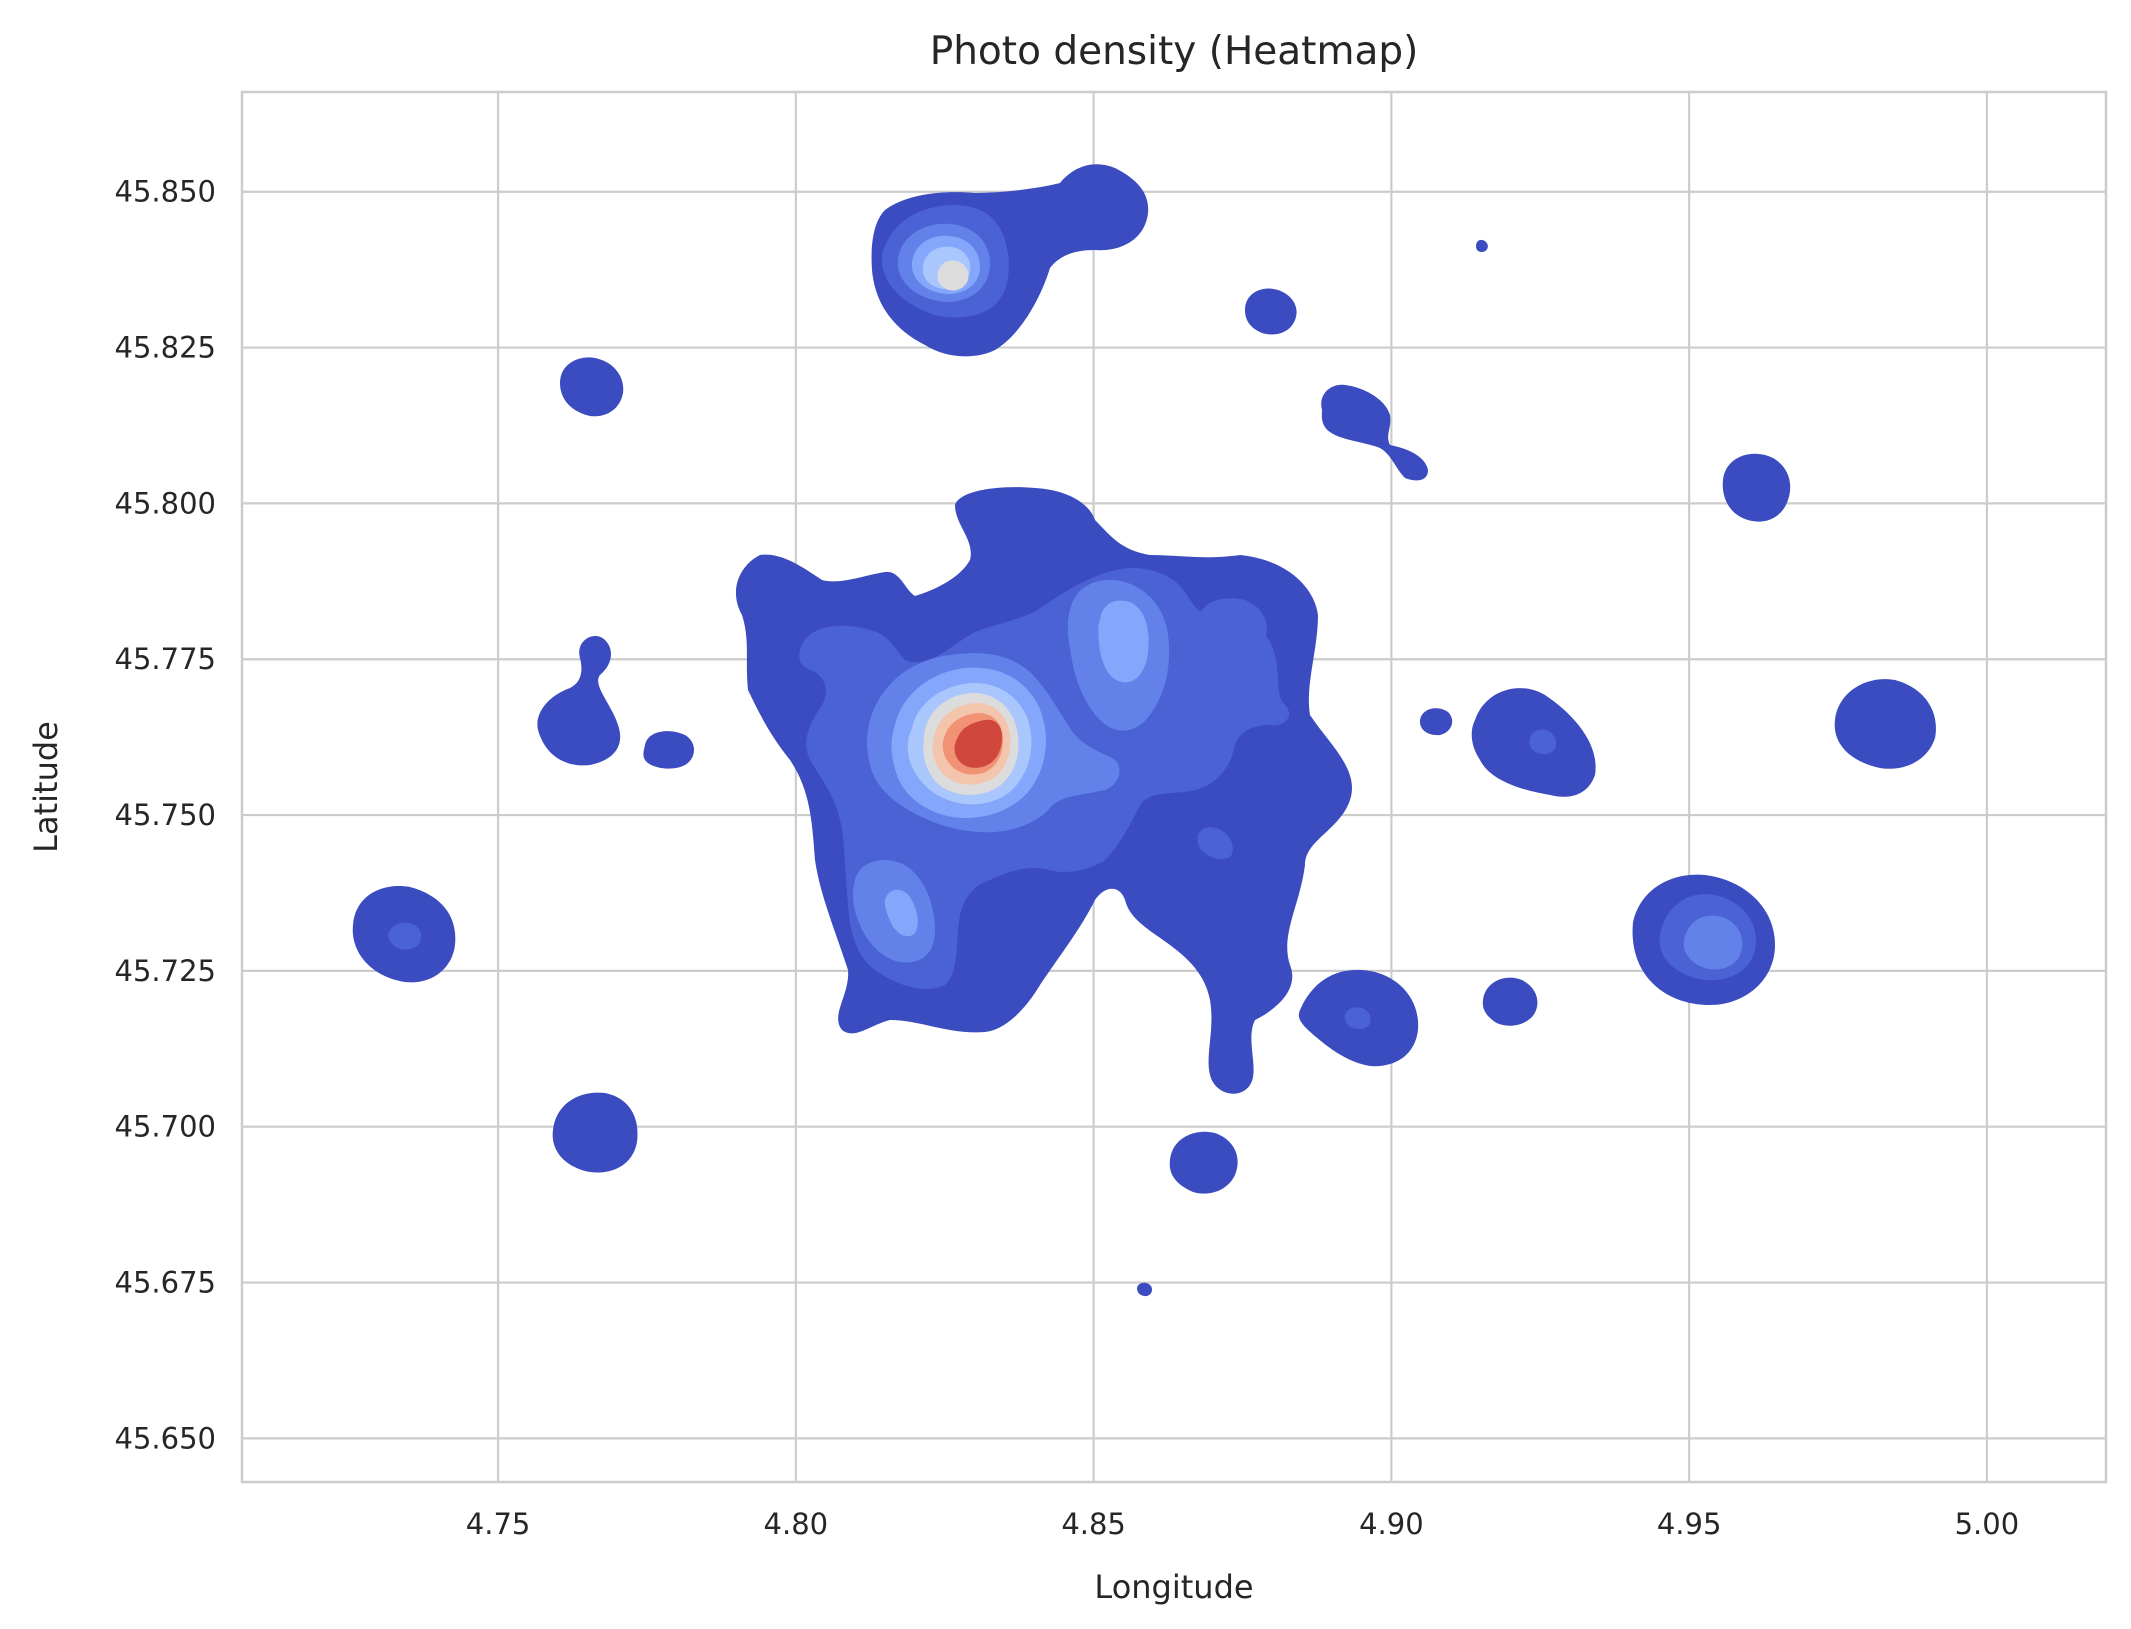 This screenshot has width=2131, height=1629. Describe the element at coordinates (1391, 1524) in the screenshot. I see `x-tick-label: 4.90` at that location.